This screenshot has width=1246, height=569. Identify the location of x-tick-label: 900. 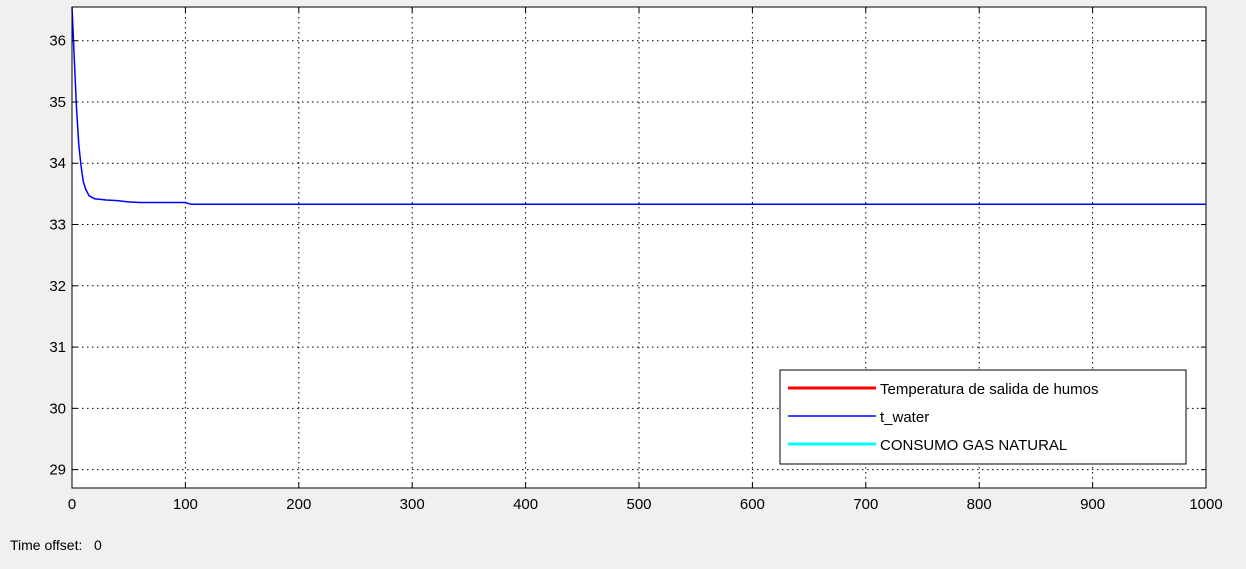
(1092, 504).